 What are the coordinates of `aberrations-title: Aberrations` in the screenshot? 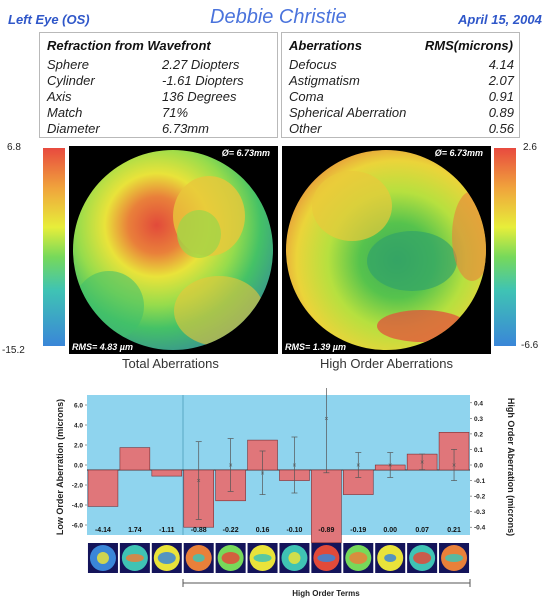 It's located at (325, 45).